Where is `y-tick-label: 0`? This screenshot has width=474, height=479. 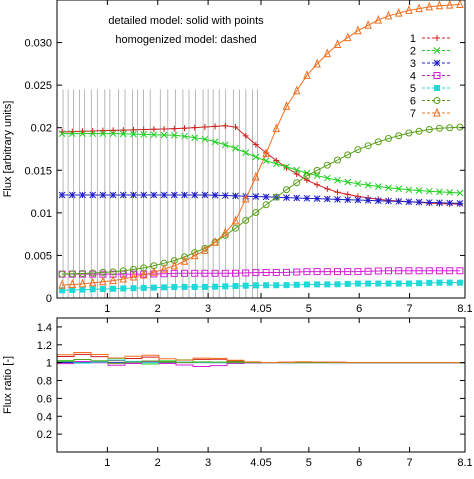
y-tick-label: 0 is located at coordinates (49, 299).